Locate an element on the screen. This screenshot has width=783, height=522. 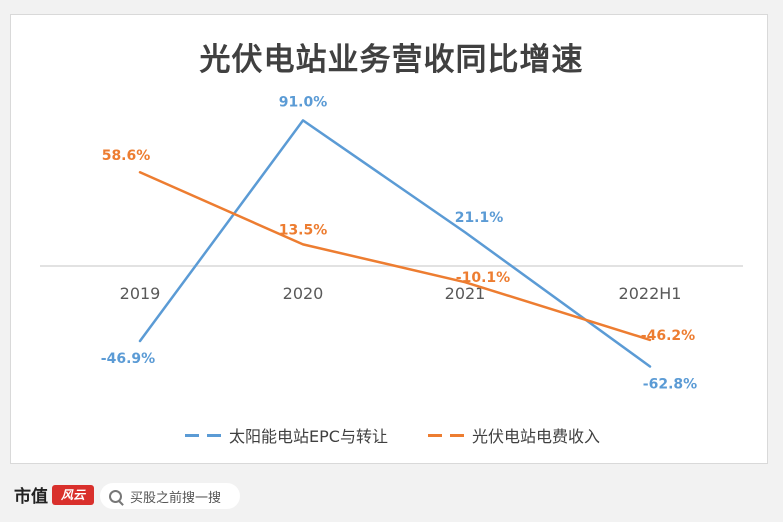
x-tick-label: 2020 is located at coordinates (303, 293).